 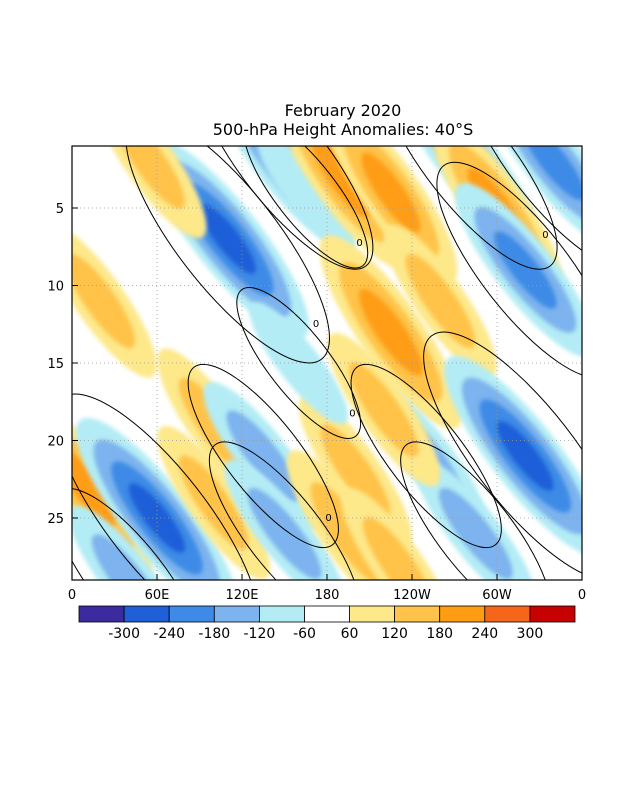 I want to click on x-tick-label: 180, so click(x=327, y=595).